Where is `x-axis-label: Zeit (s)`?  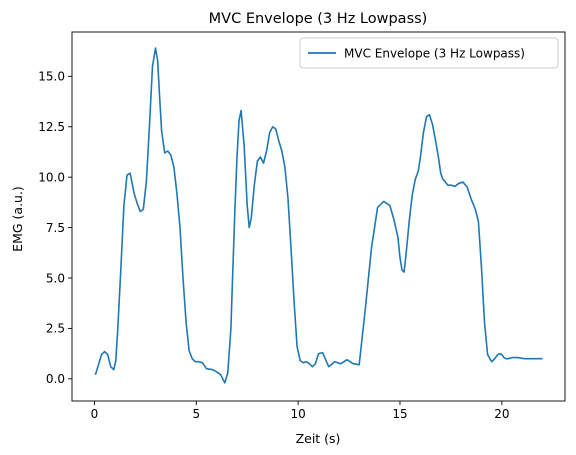
x-axis-label: Zeit (s) is located at coordinates (318, 438).